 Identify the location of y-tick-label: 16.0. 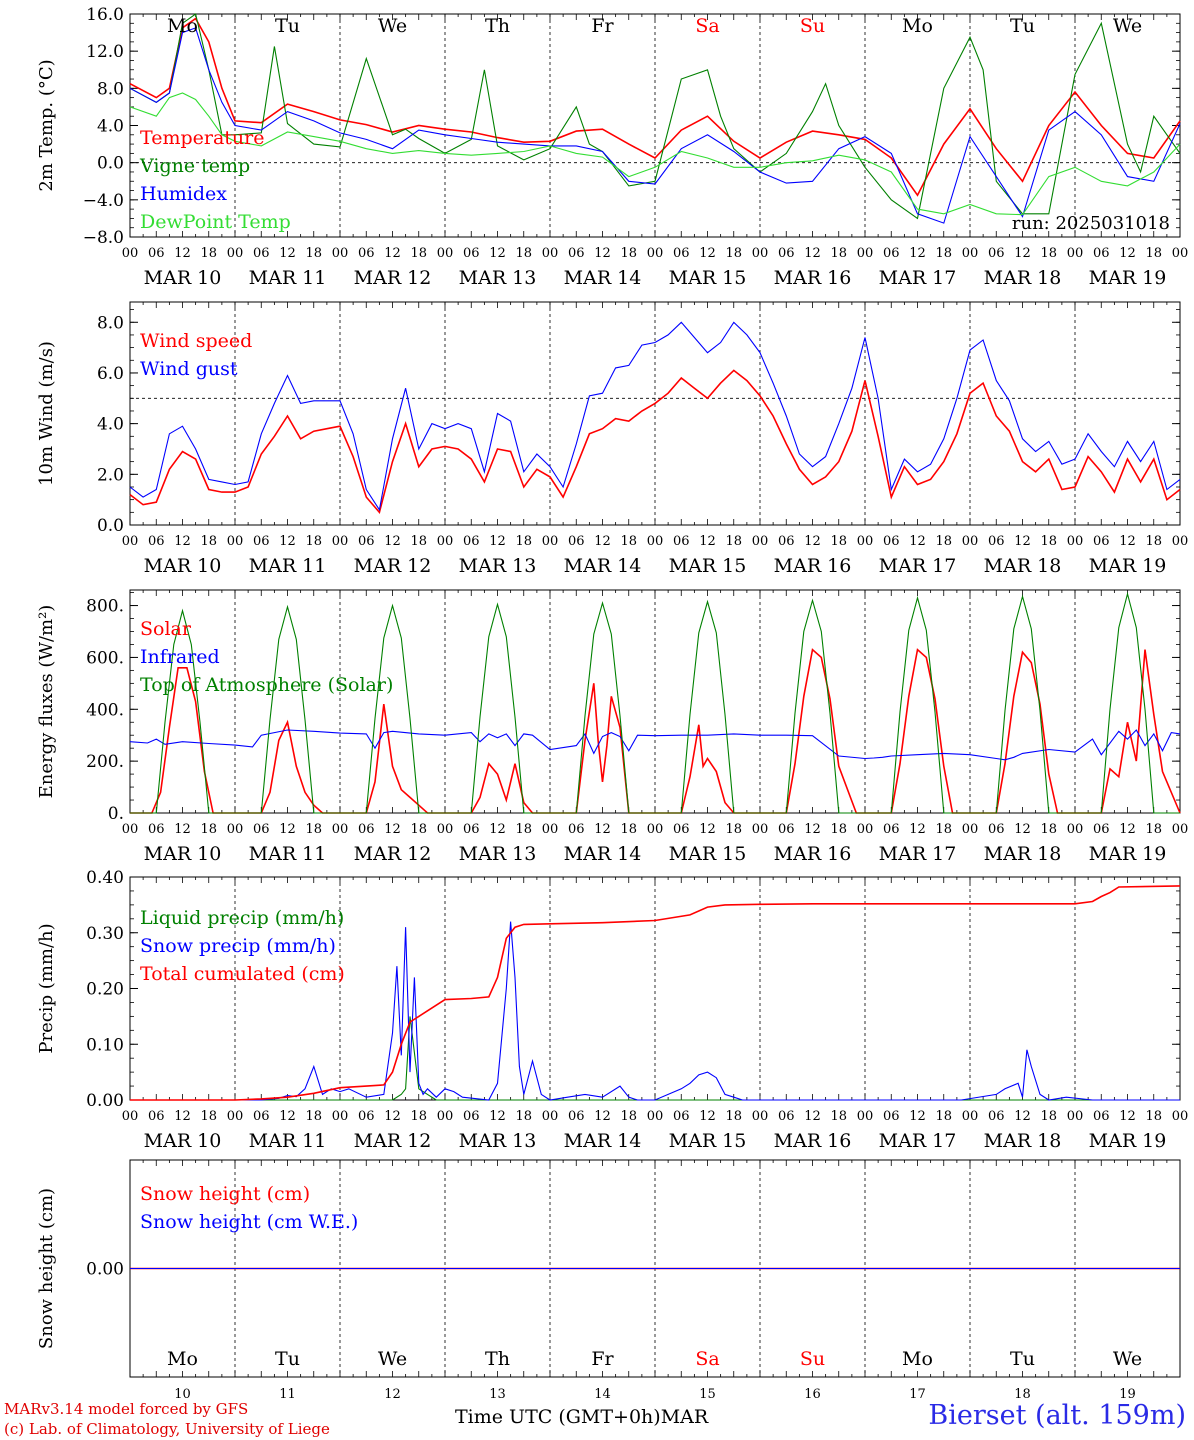
(105, 15).